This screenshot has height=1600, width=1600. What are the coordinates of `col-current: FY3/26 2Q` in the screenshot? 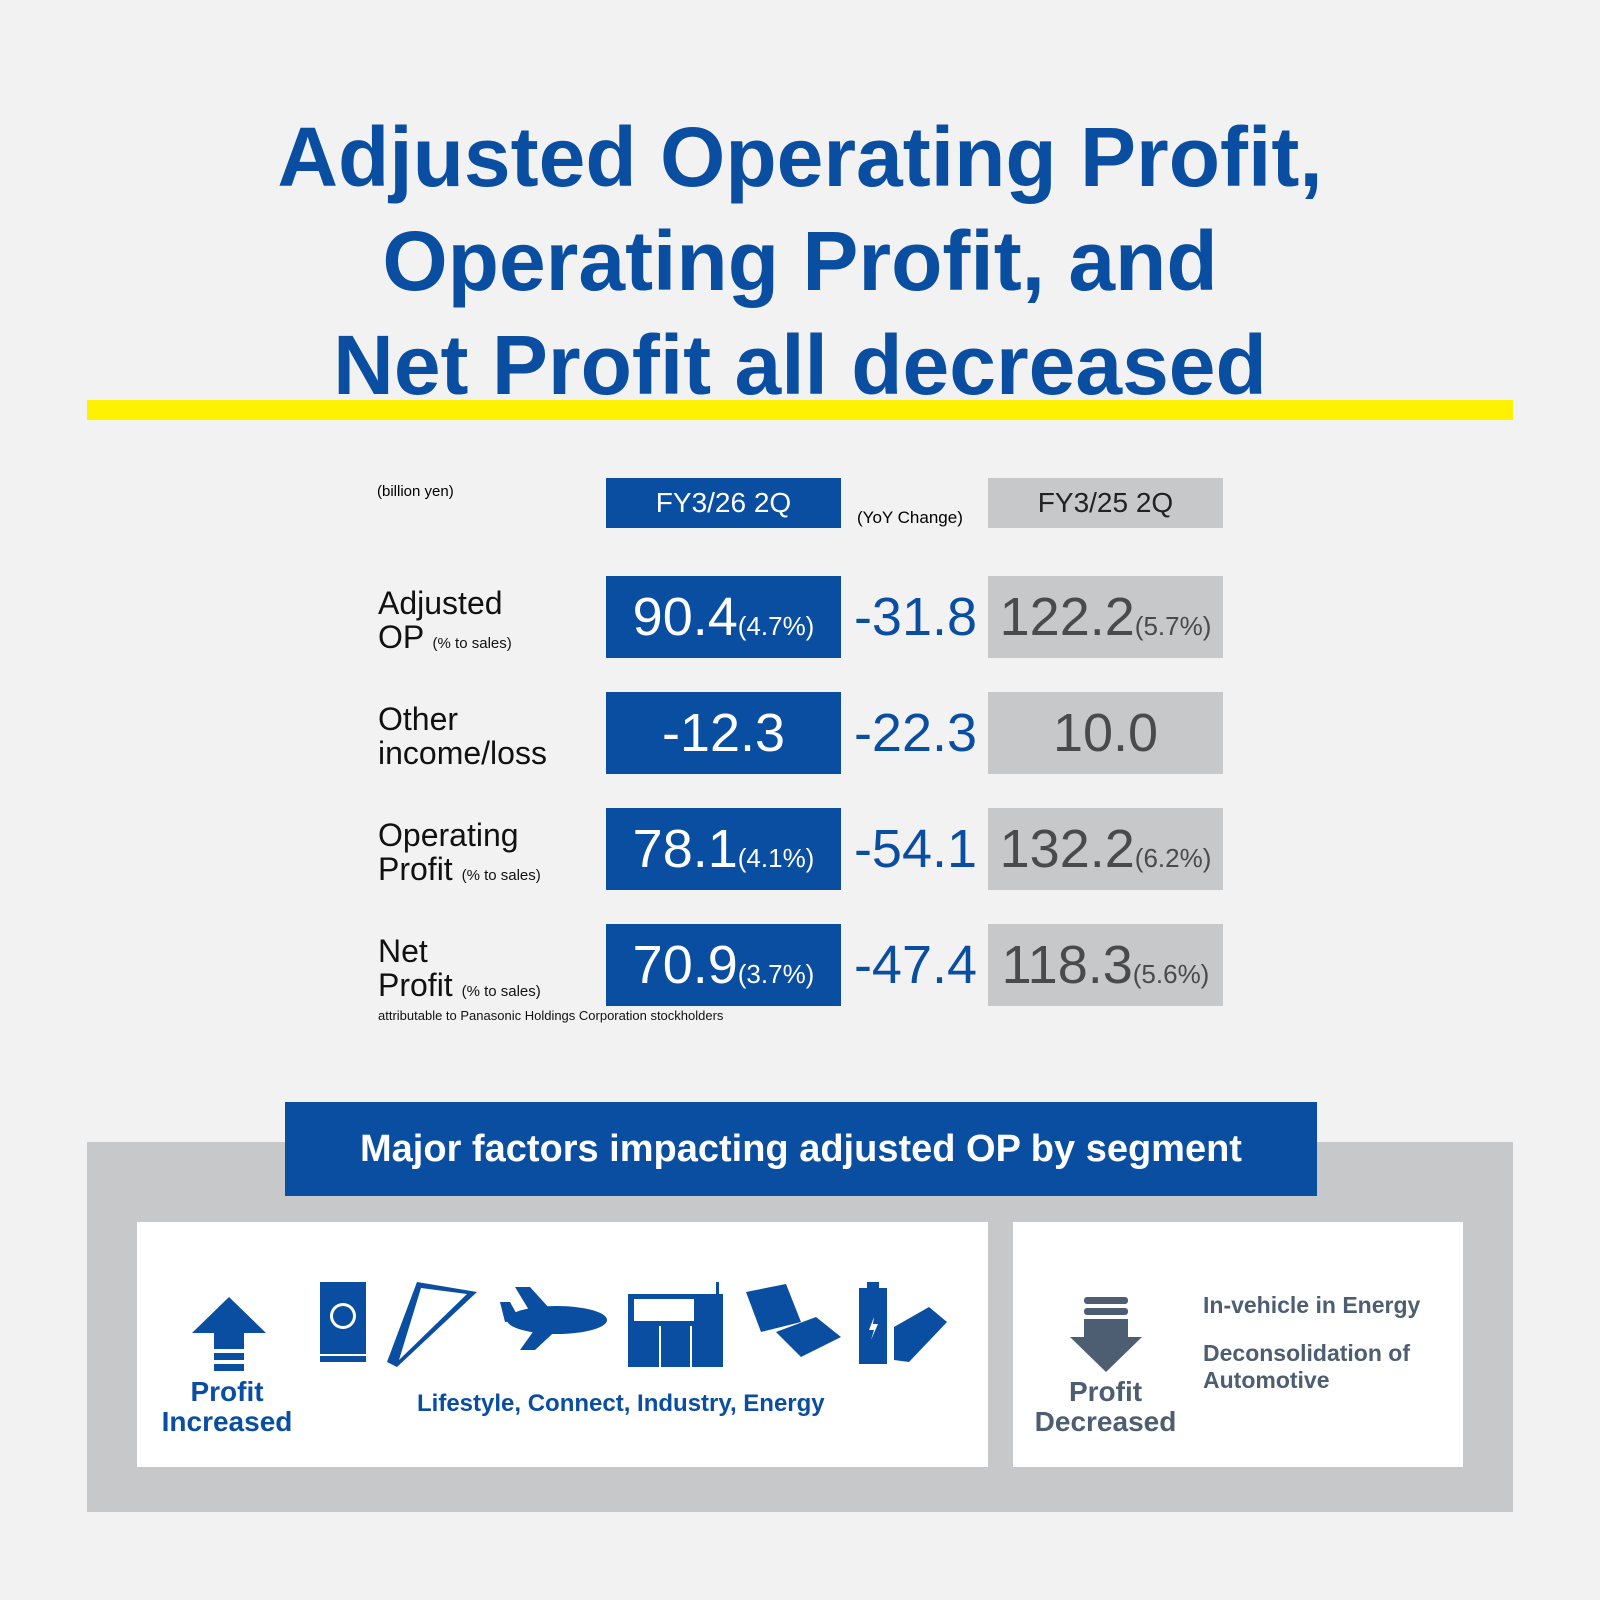 It's located at (723, 503).